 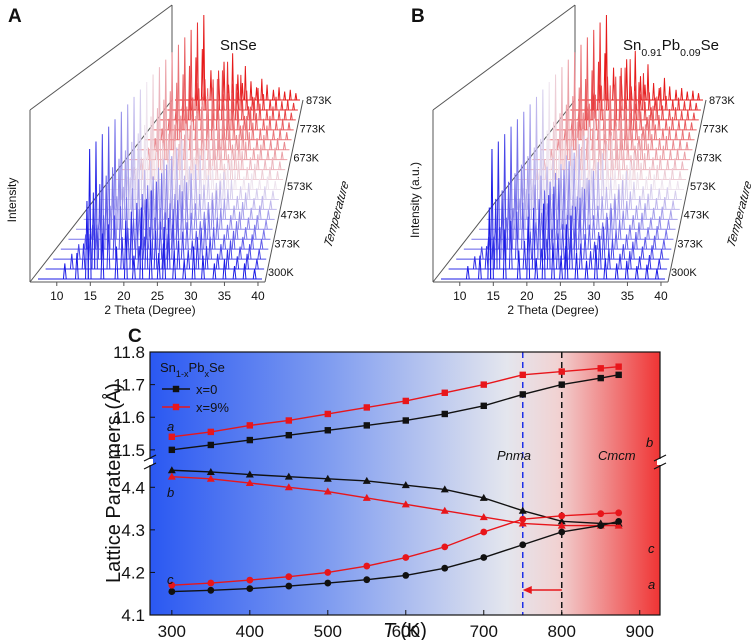 What do you see at coordinates (716, 130) in the screenshot?
I see `temperature-label: 773K` at bounding box center [716, 130].